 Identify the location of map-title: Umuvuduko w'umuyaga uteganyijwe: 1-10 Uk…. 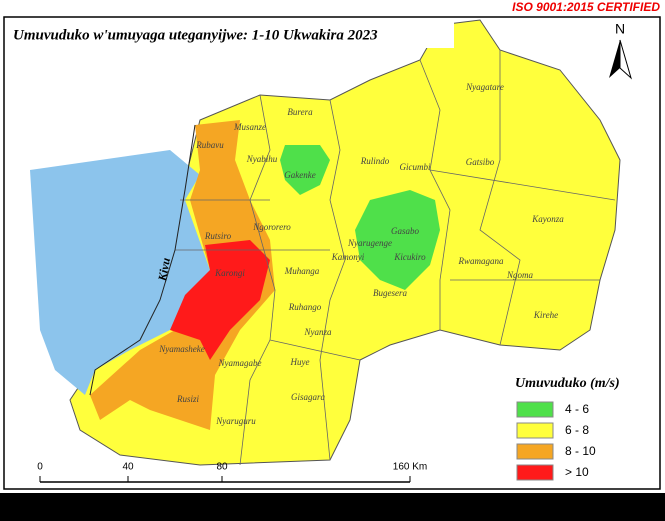
(195, 35).